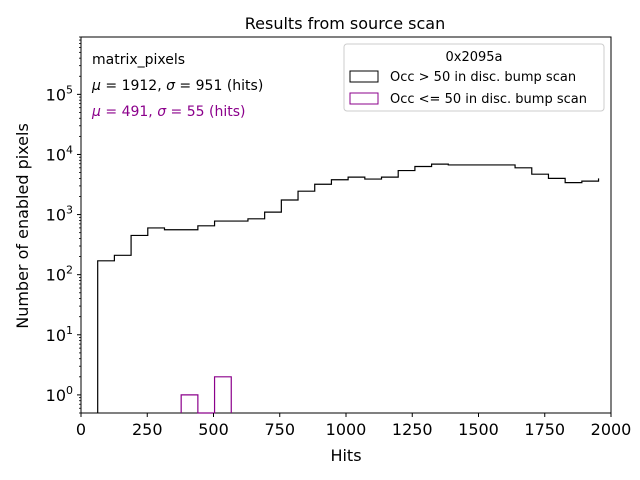 This screenshot has height=480, width=640. What do you see at coordinates (168, 112) in the screenshot?
I see `stats-line-2: μ = 491, σ = 55 (hits)` at bounding box center [168, 112].